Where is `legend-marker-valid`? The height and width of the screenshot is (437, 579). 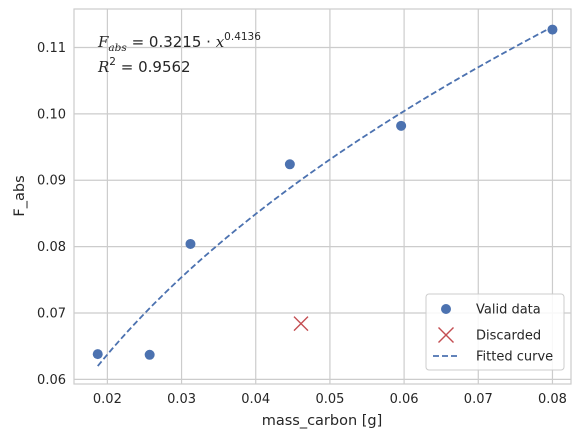 legend-marker-valid is located at coordinates (446, 309).